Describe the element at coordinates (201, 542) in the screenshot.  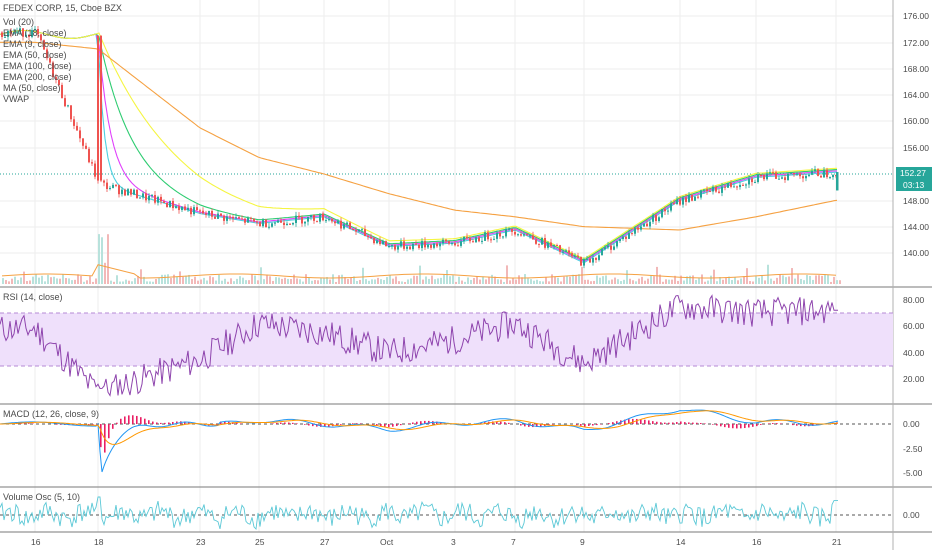
I see `date-label: 23` at that location.